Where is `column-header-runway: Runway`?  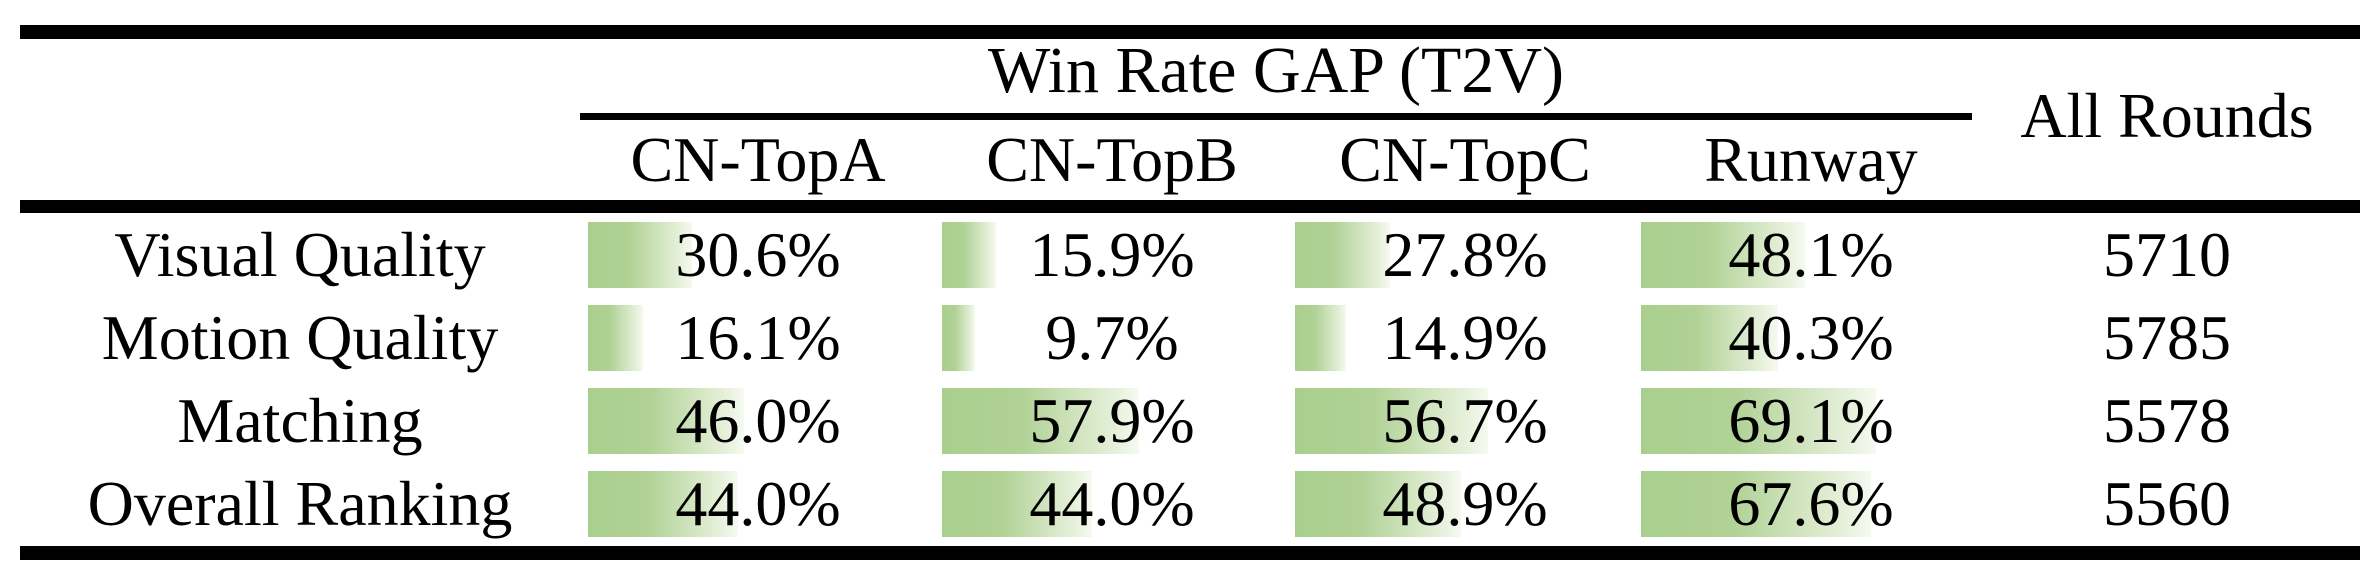
column-header-runway: Runway is located at coordinates (1811, 159).